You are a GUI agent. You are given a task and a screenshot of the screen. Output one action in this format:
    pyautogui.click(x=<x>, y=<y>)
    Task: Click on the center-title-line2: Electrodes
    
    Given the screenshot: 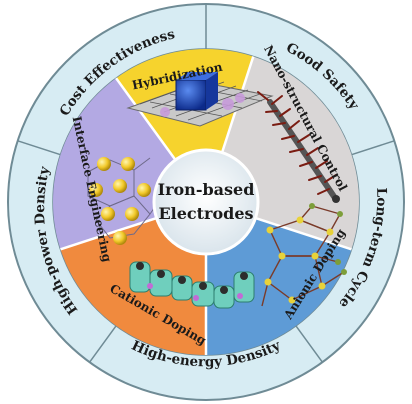 What is the action you would take?
    pyautogui.click(x=205, y=213)
    